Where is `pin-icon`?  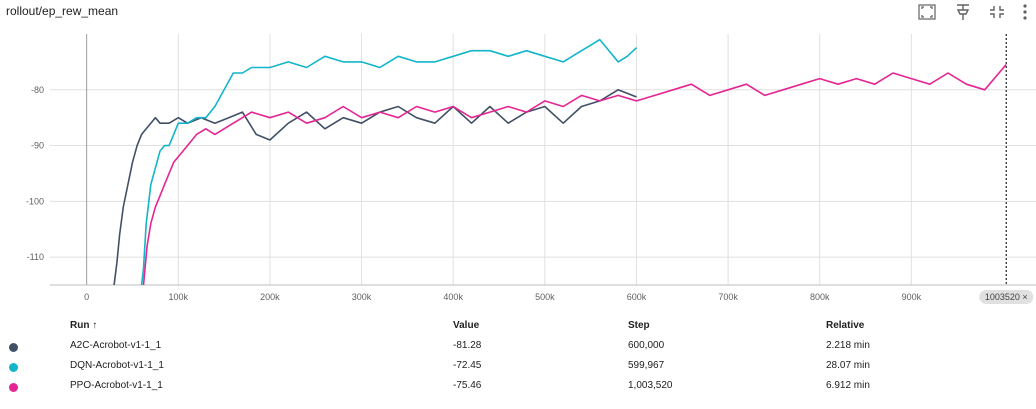
pin-icon is located at coordinates (963, 12).